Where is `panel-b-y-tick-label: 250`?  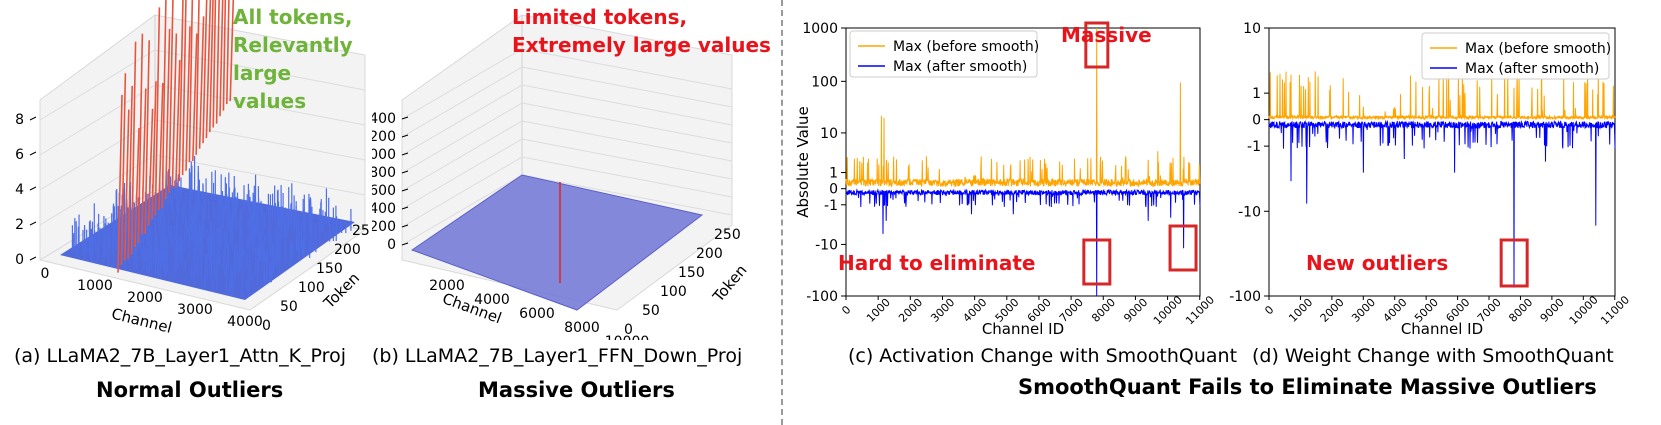
panel-b-y-tick-label: 250 is located at coordinates (727, 235).